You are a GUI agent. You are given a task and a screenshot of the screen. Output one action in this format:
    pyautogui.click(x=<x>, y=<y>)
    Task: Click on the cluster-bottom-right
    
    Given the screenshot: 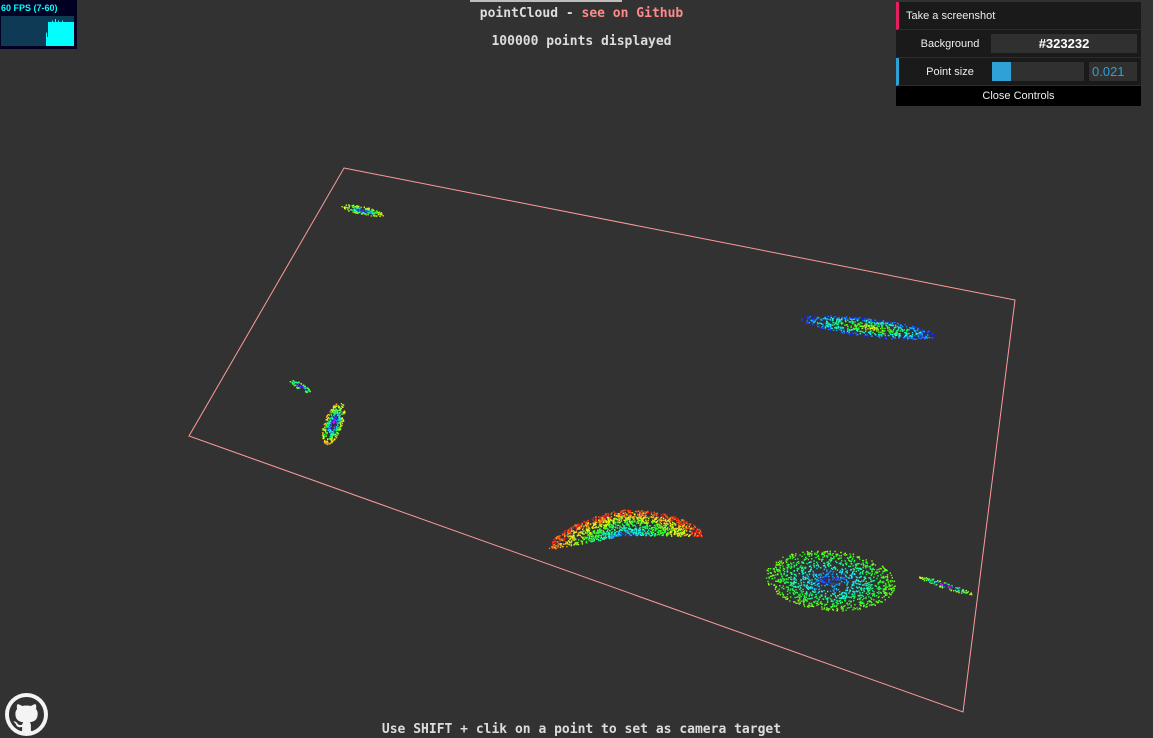 What is the action you would take?
    pyautogui.click(x=830, y=581)
    